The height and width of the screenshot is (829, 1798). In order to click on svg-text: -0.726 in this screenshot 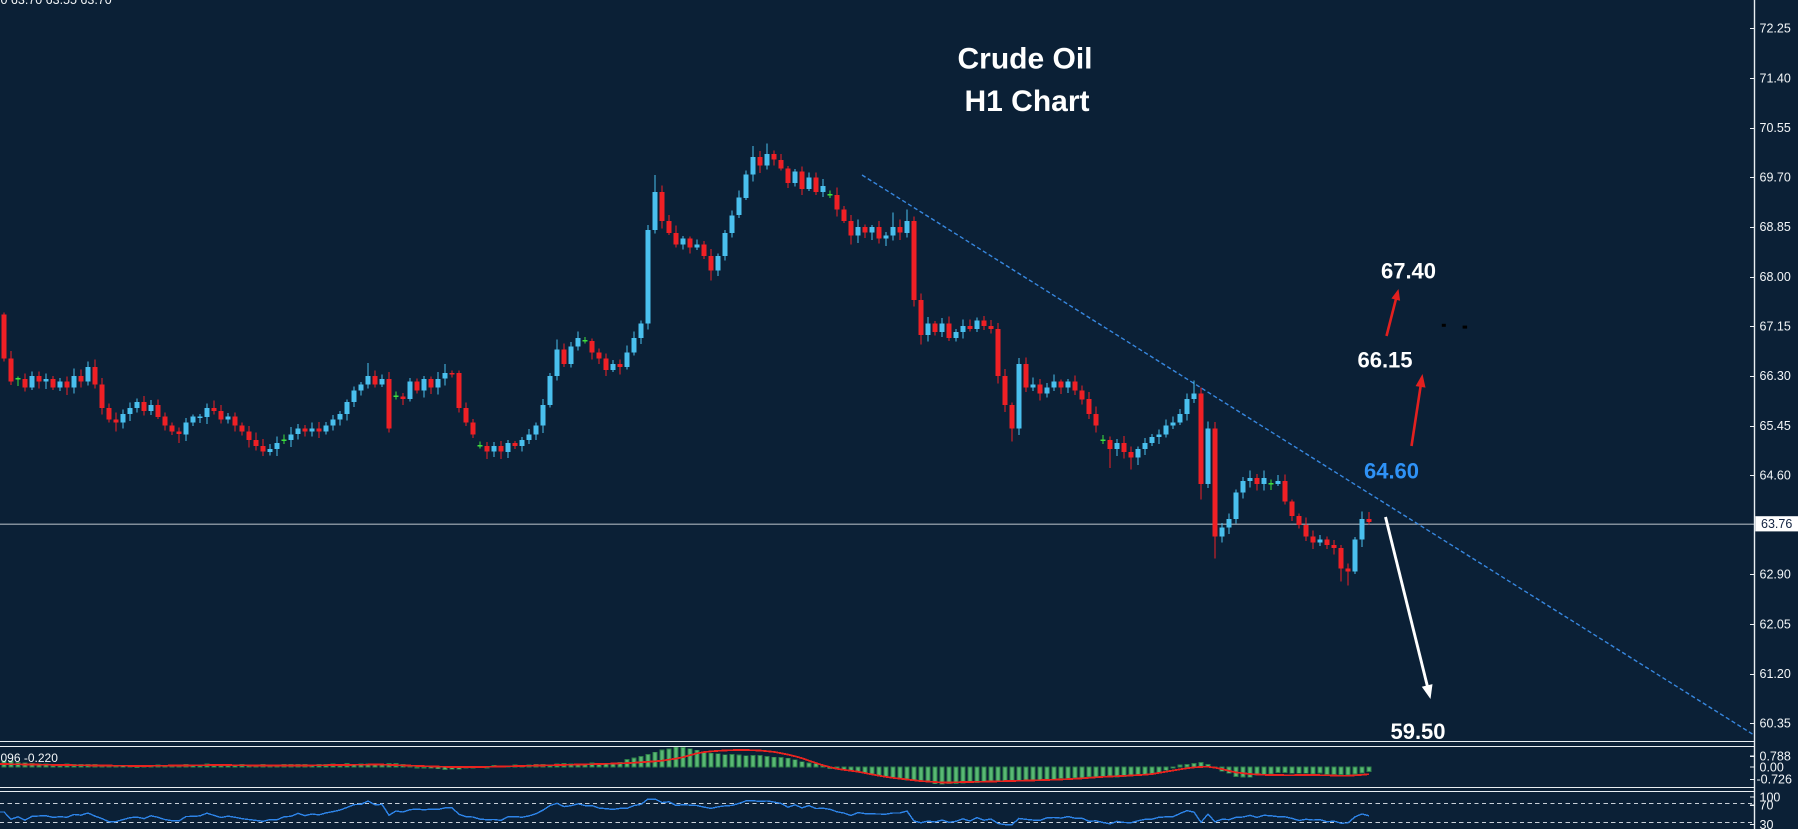, I will do `click(1774, 780)`.